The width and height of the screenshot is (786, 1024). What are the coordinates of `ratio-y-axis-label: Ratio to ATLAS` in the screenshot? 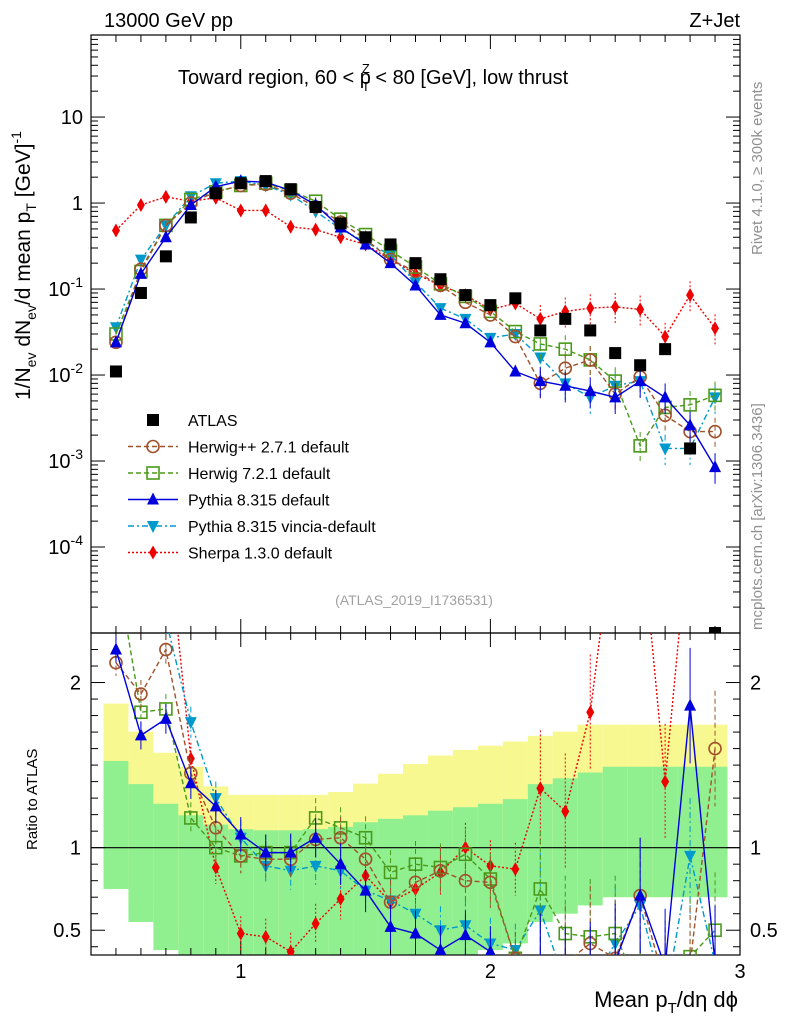 It's located at (32, 799).